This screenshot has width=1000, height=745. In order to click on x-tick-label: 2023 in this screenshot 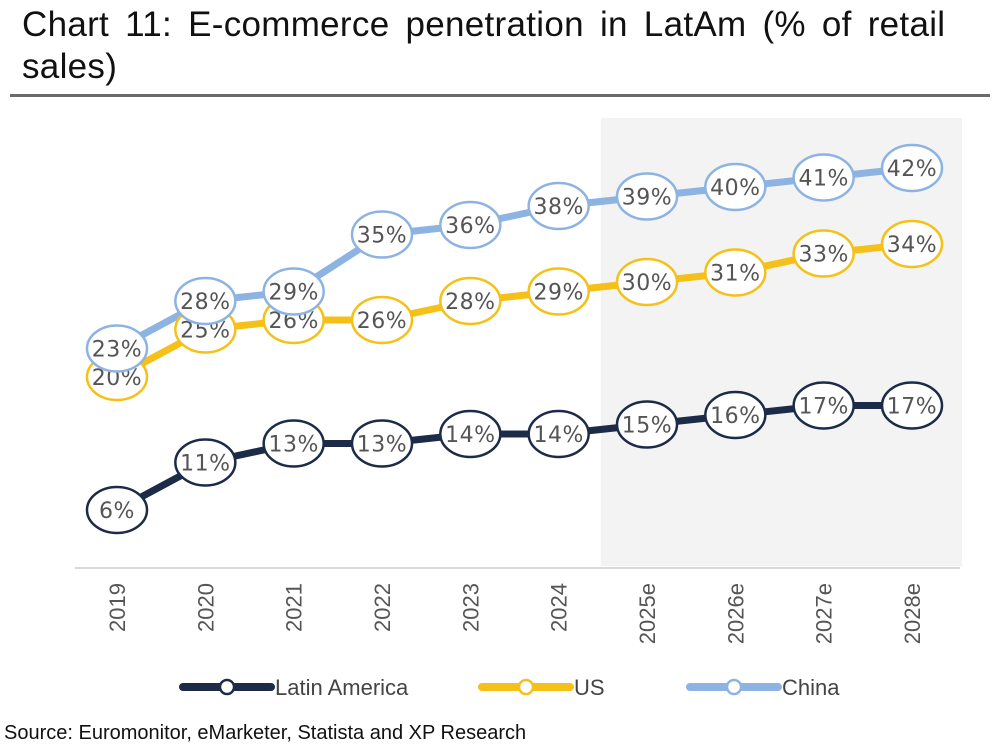, I will do `click(470, 607)`.